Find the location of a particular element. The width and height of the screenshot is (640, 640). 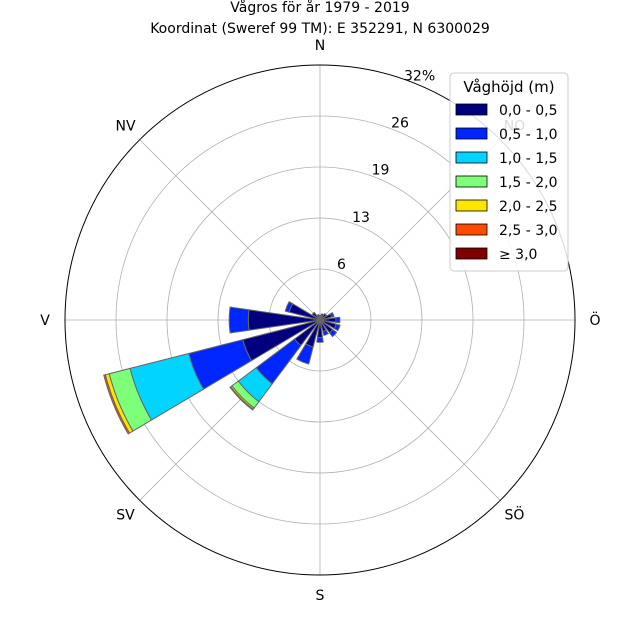

legend-label: 1,5 - 2,0 is located at coordinates (528, 183).